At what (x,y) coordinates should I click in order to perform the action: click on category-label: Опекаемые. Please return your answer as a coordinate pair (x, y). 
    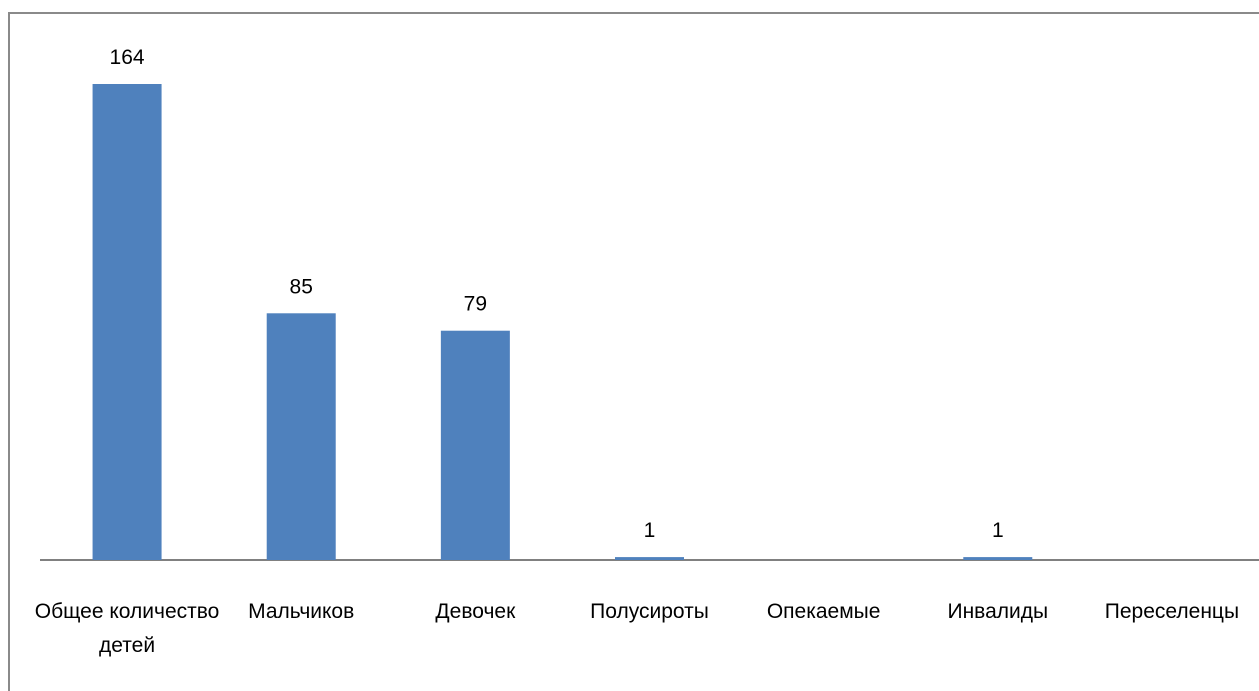
    Looking at the image, I should click on (824, 611).